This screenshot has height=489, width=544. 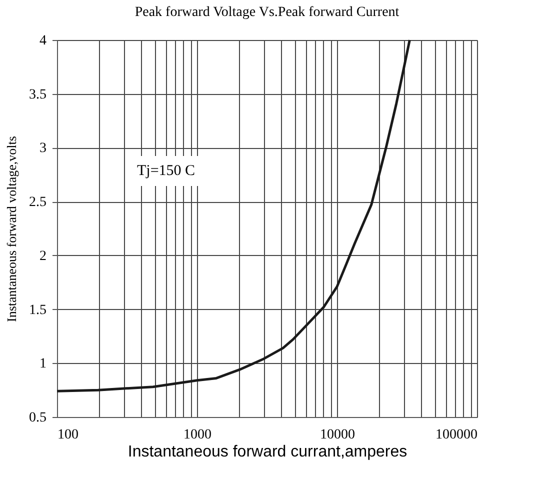 What do you see at coordinates (68, 435) in the screenshot?
I see `x-tick-label: 100` at bounding box center [68, 435].